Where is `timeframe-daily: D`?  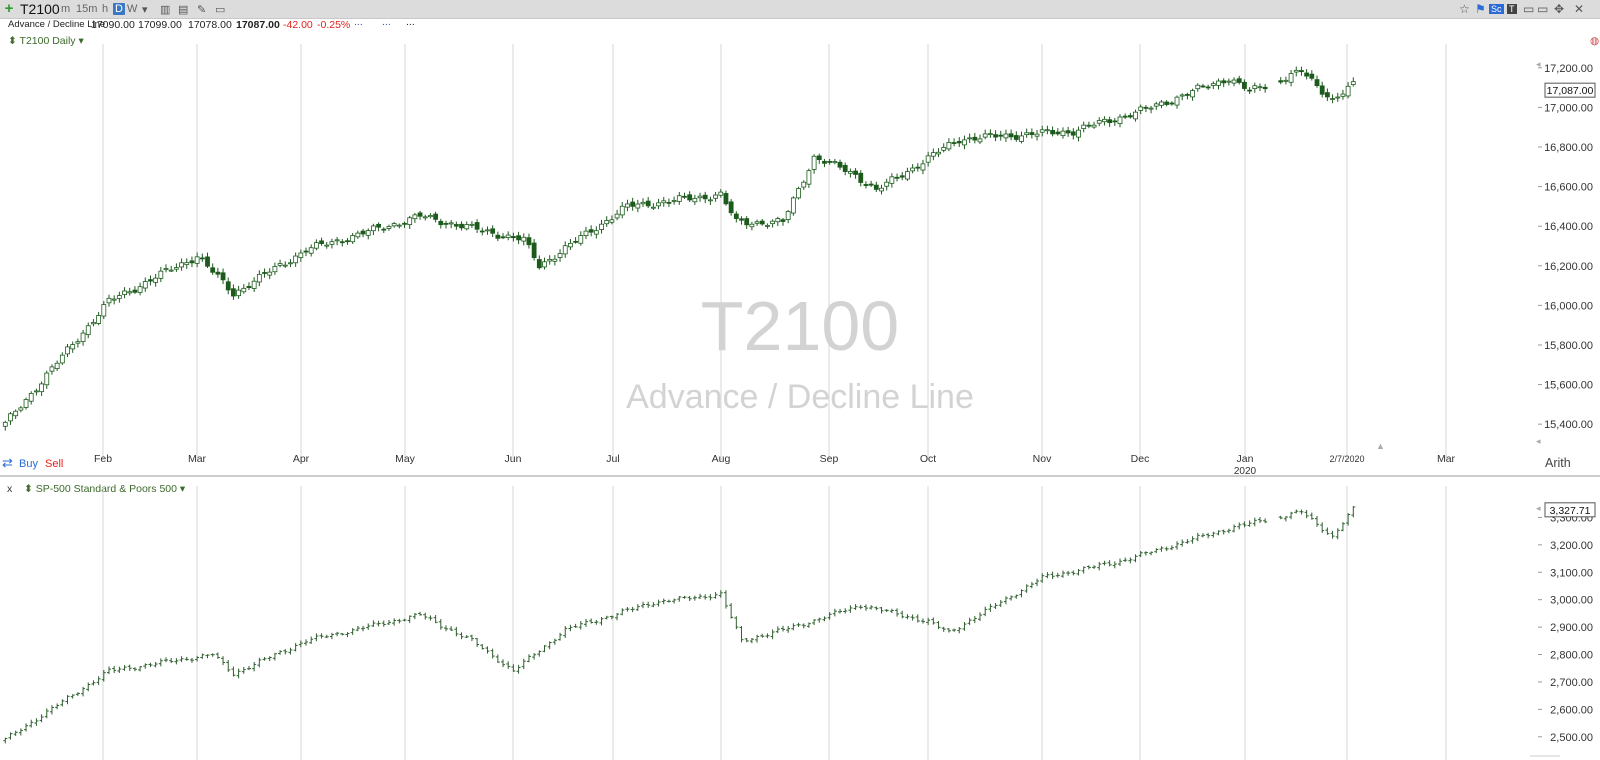 timeframe-daily: D is located at coordinates (119, 9).